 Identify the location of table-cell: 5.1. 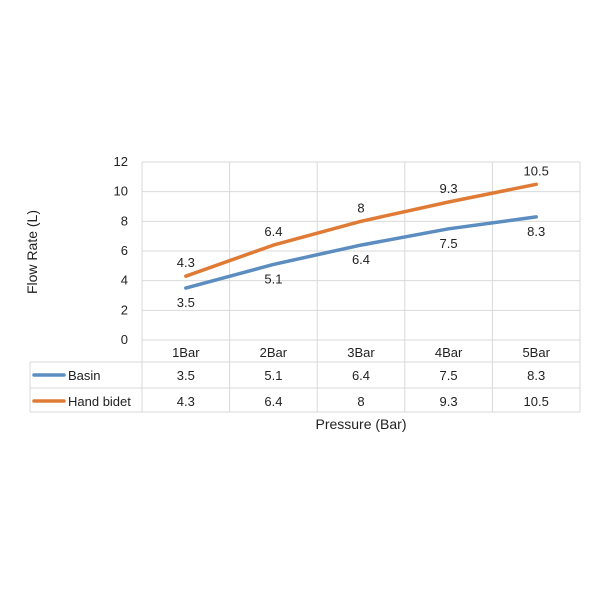
(273, 375).